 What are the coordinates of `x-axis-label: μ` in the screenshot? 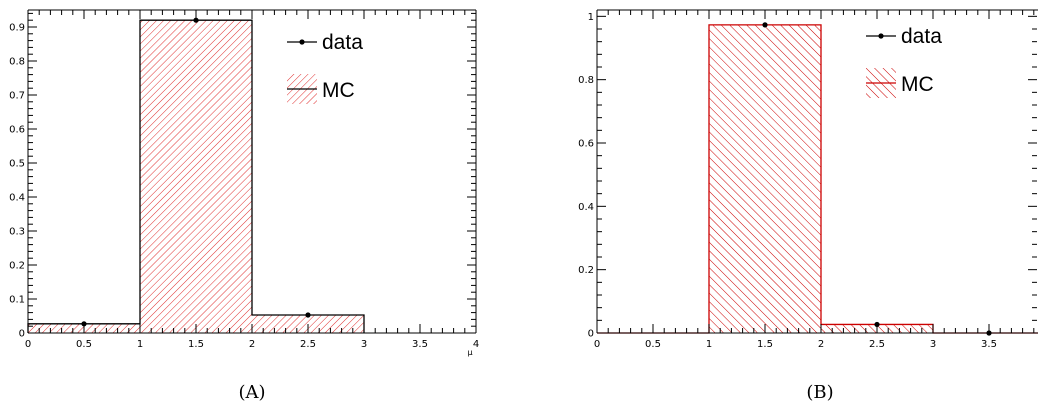 It's located at (469, 352).